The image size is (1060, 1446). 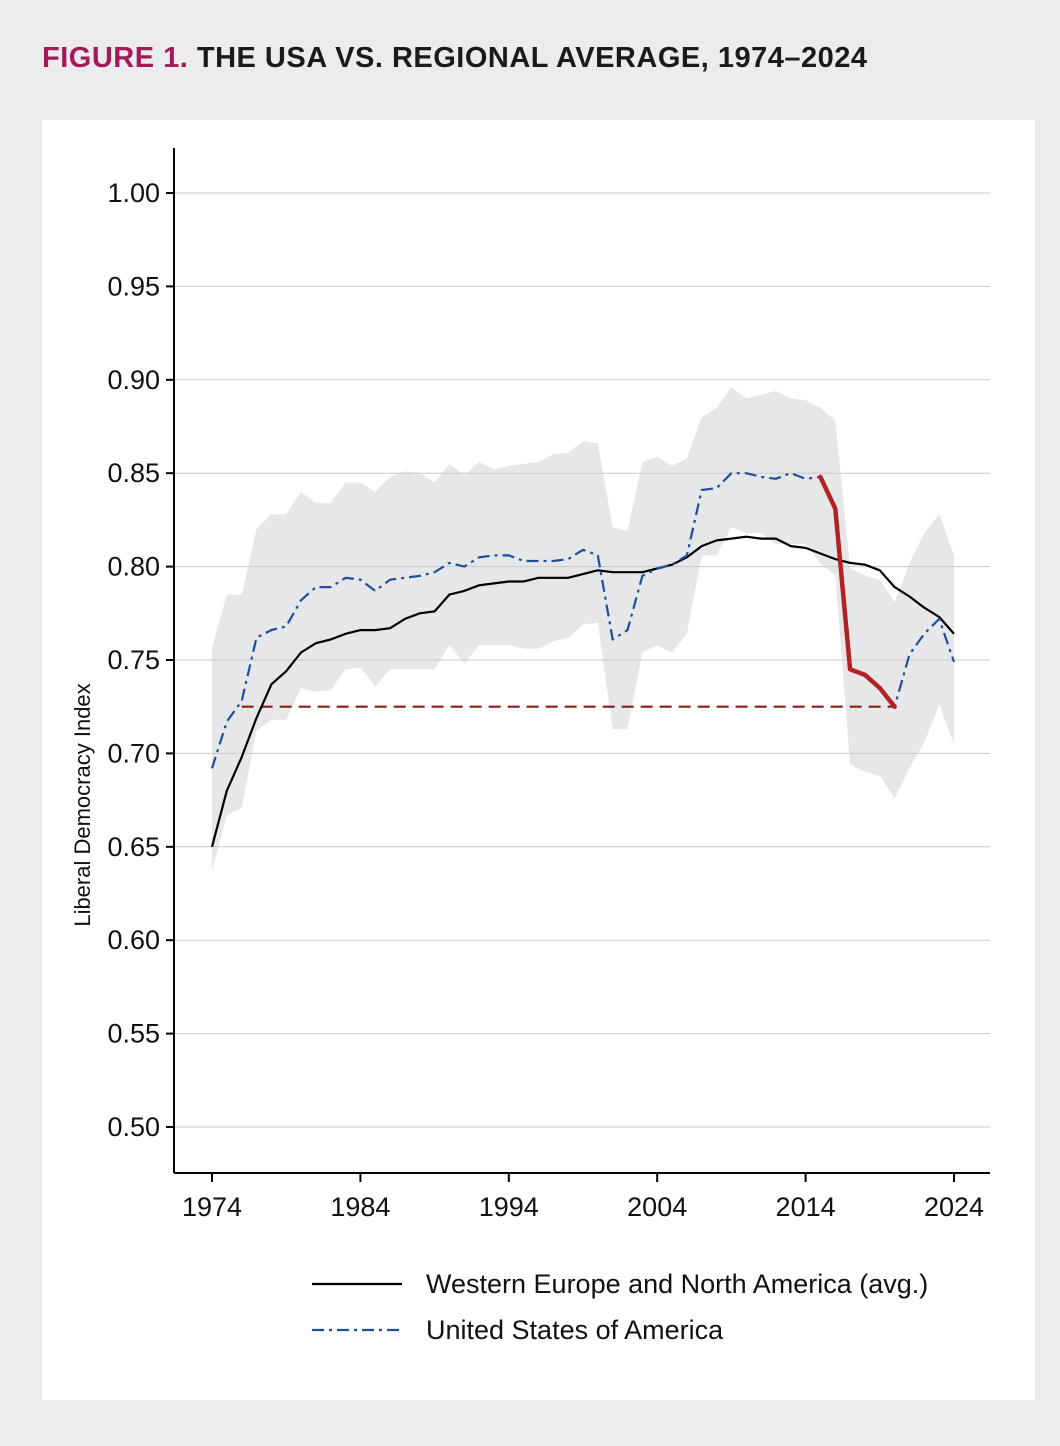 I want to click on y-tick-label: 0.60, so click(x=133, y=940).